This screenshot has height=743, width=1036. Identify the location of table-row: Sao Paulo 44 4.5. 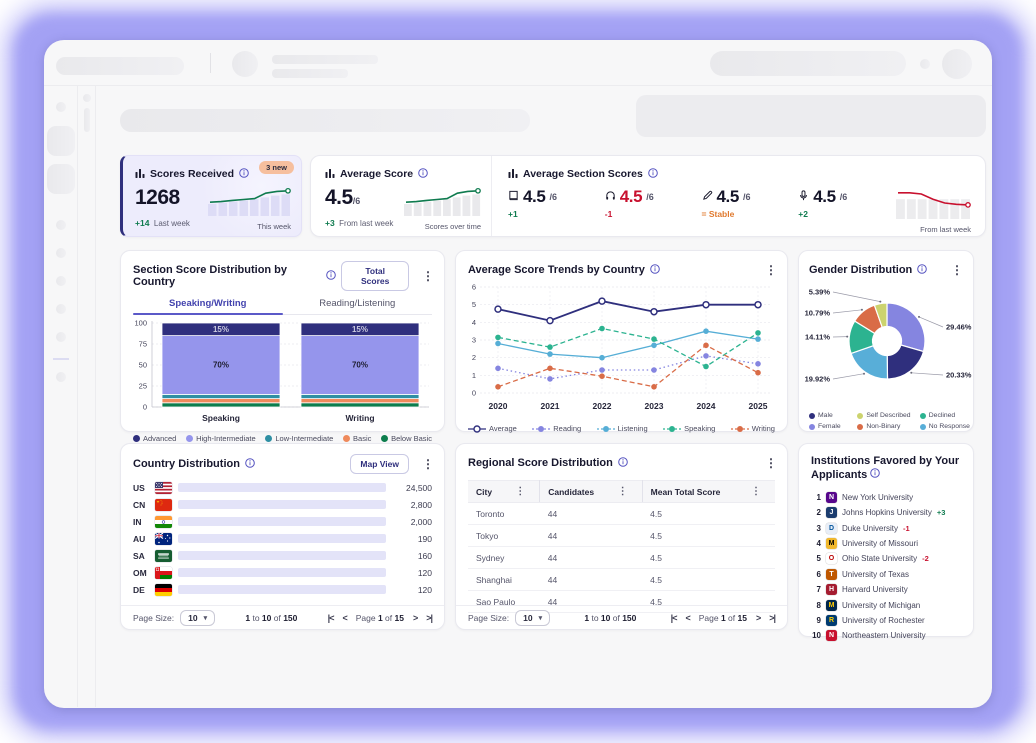
(621, 601).